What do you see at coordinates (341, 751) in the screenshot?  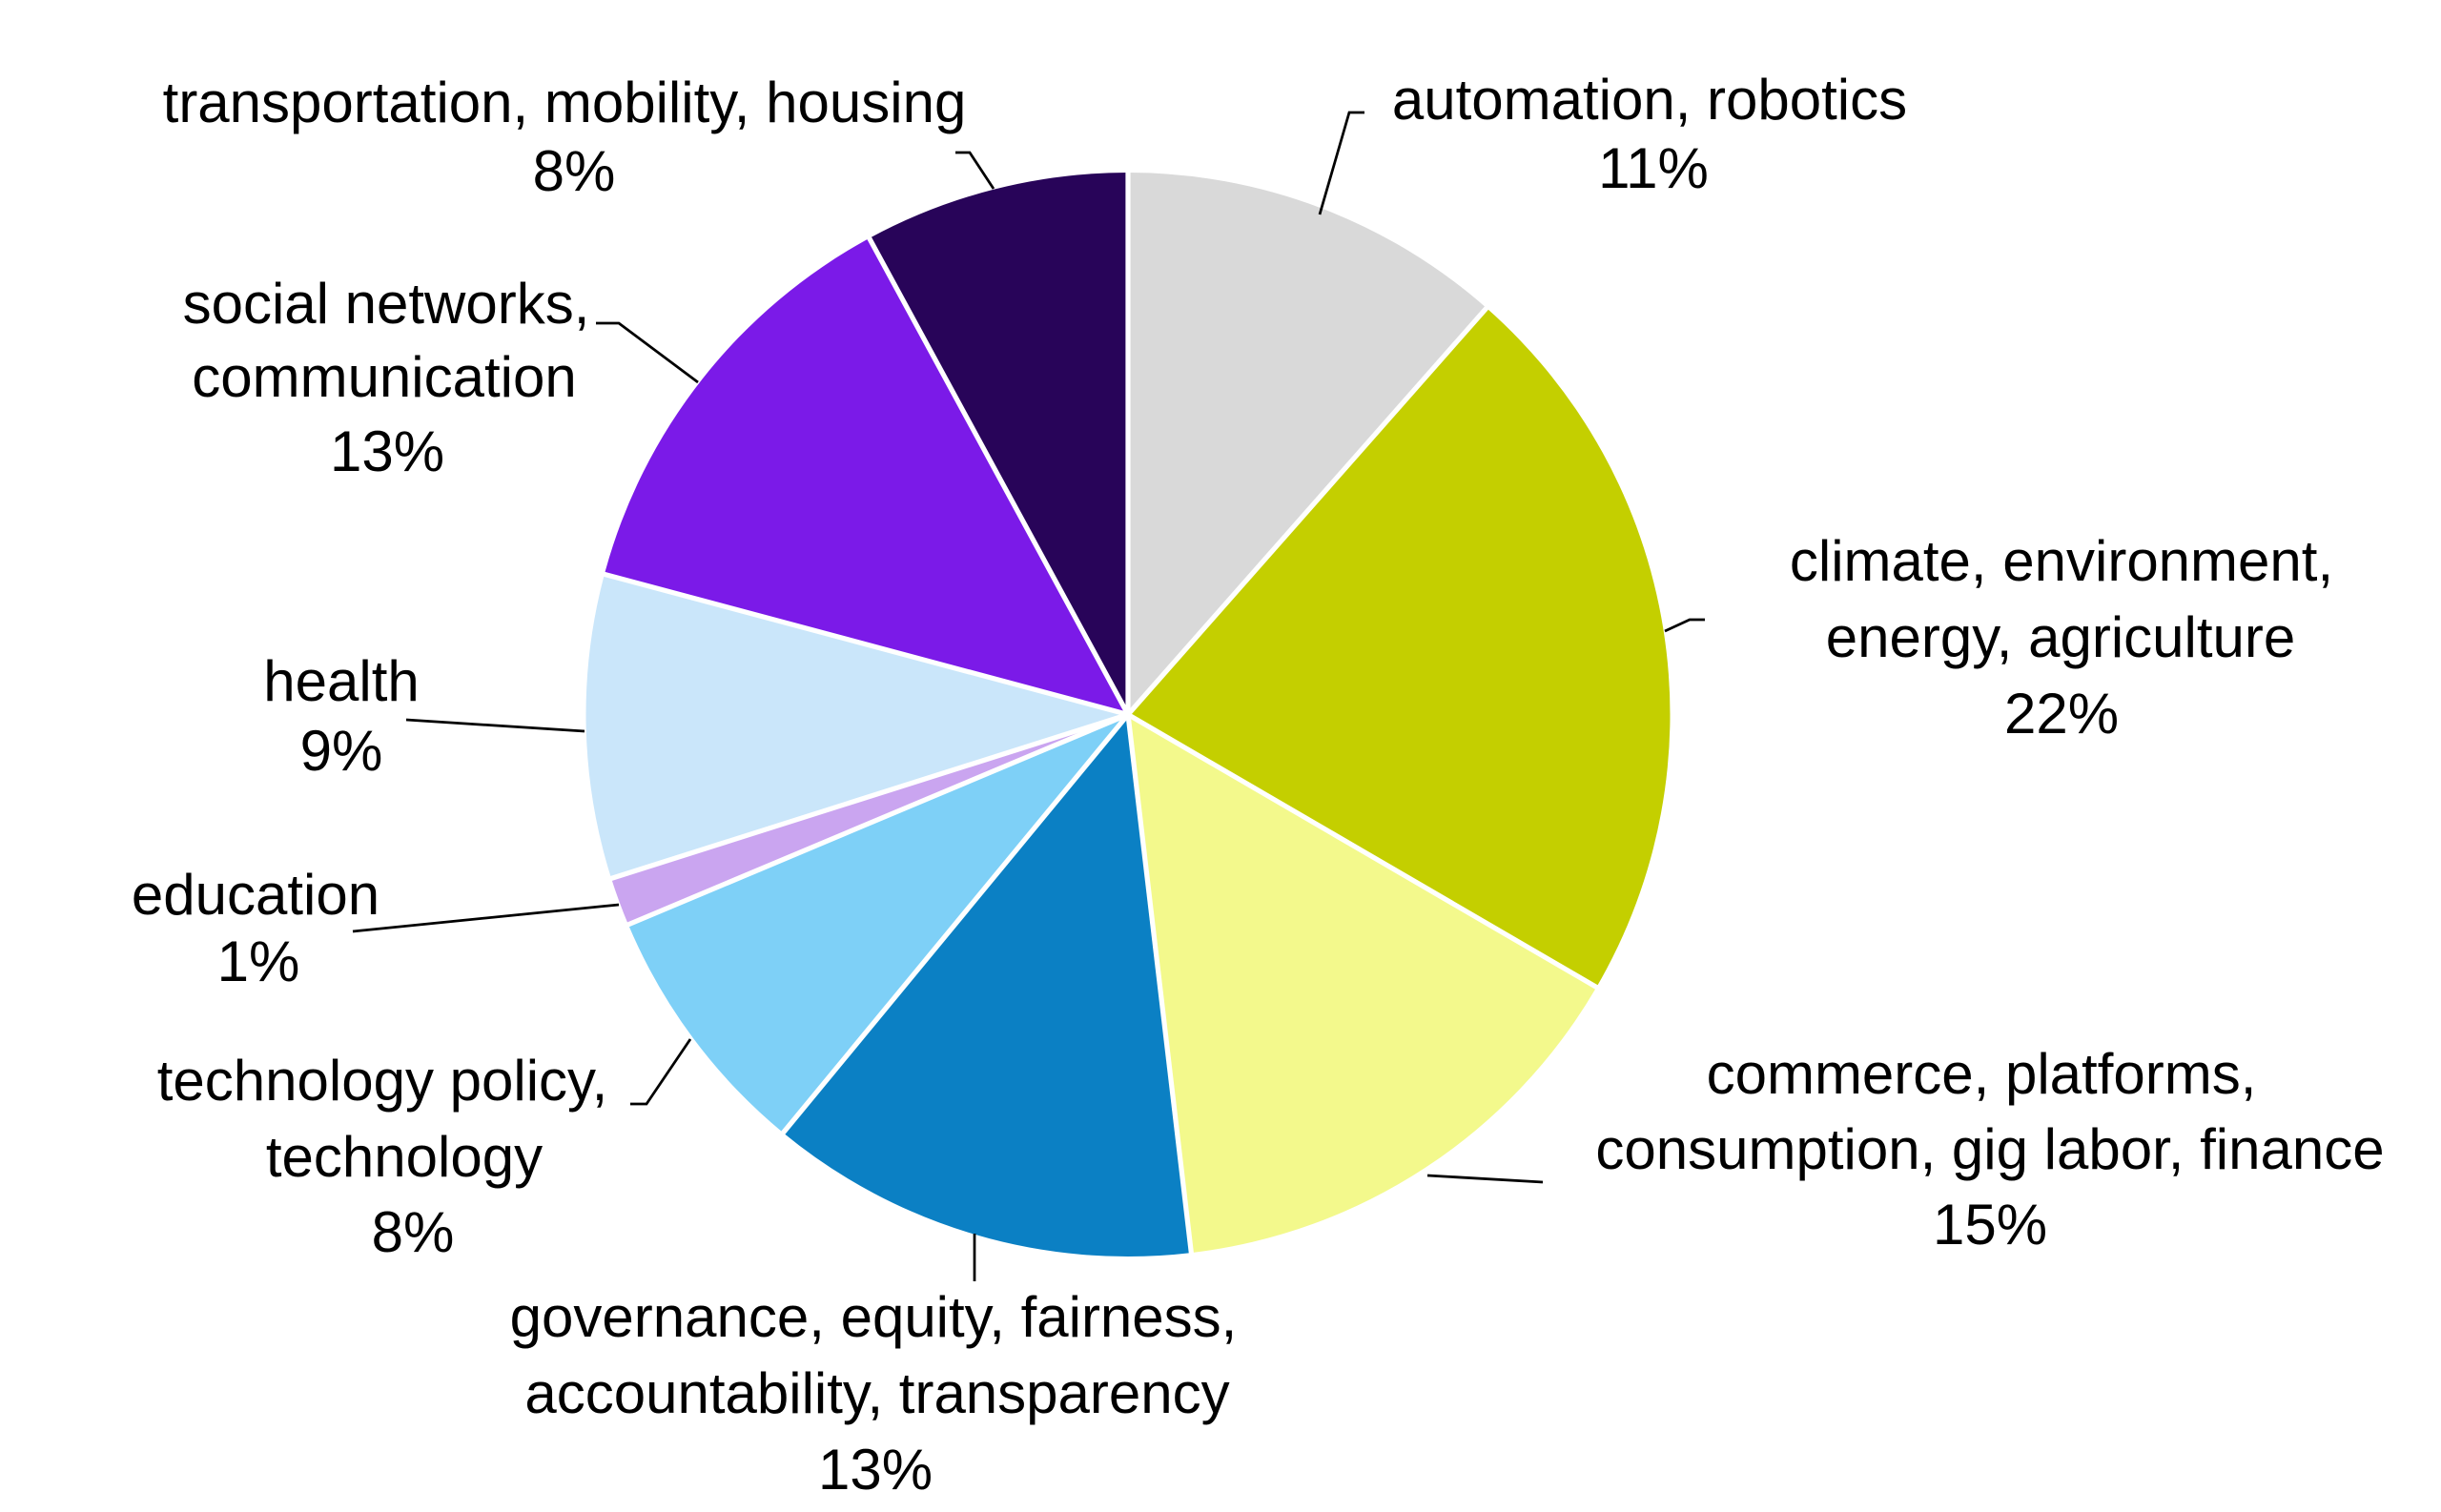 I see `svg-text: 9%` at bounding box center [341, 751].